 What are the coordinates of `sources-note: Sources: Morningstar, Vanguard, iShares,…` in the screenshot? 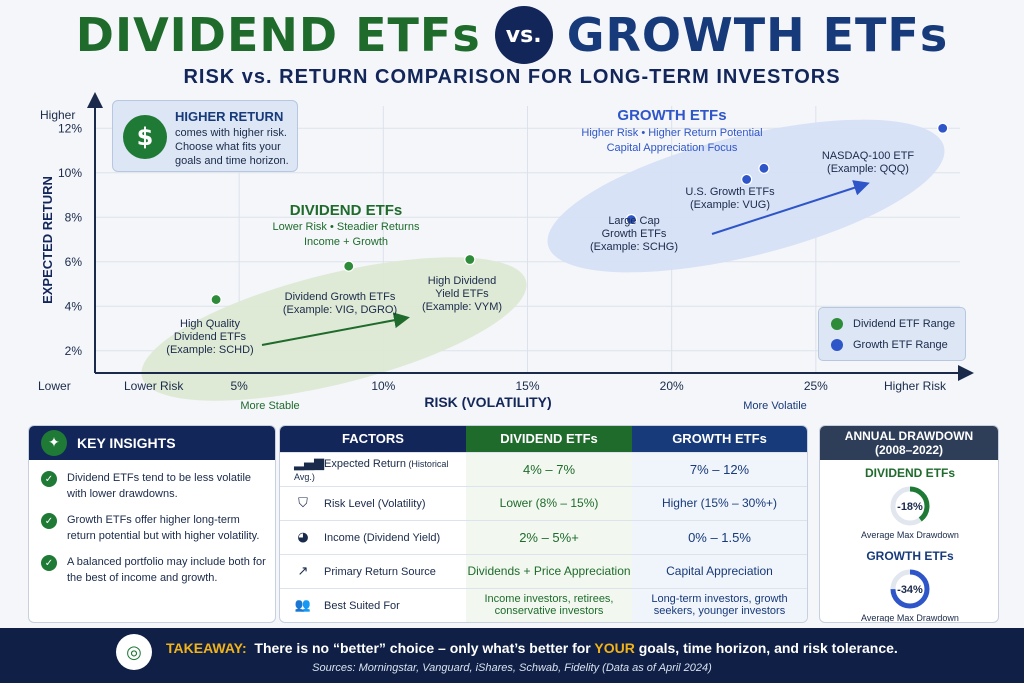 It's located at (512, 668).